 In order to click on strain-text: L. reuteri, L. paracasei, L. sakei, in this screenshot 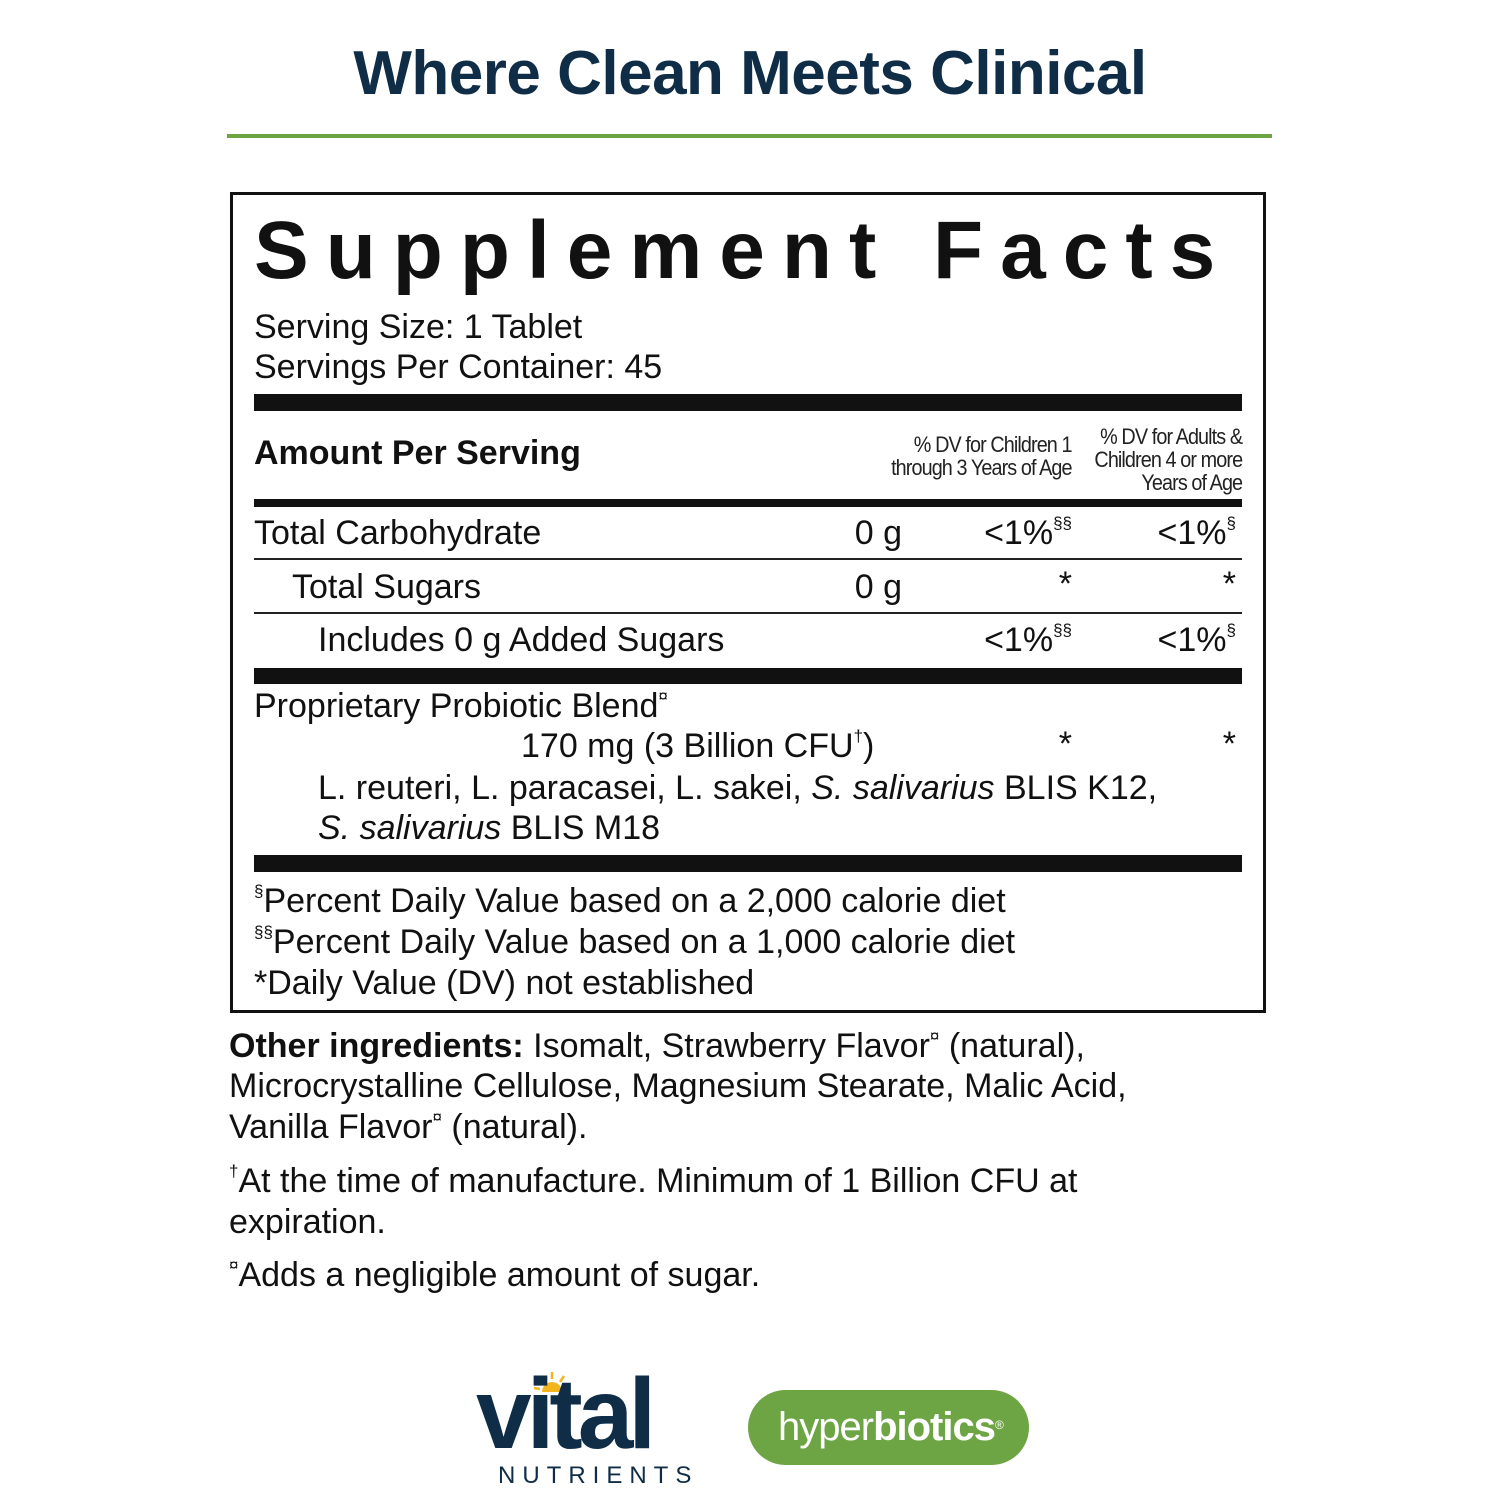, I will do `click(565, 788)`.